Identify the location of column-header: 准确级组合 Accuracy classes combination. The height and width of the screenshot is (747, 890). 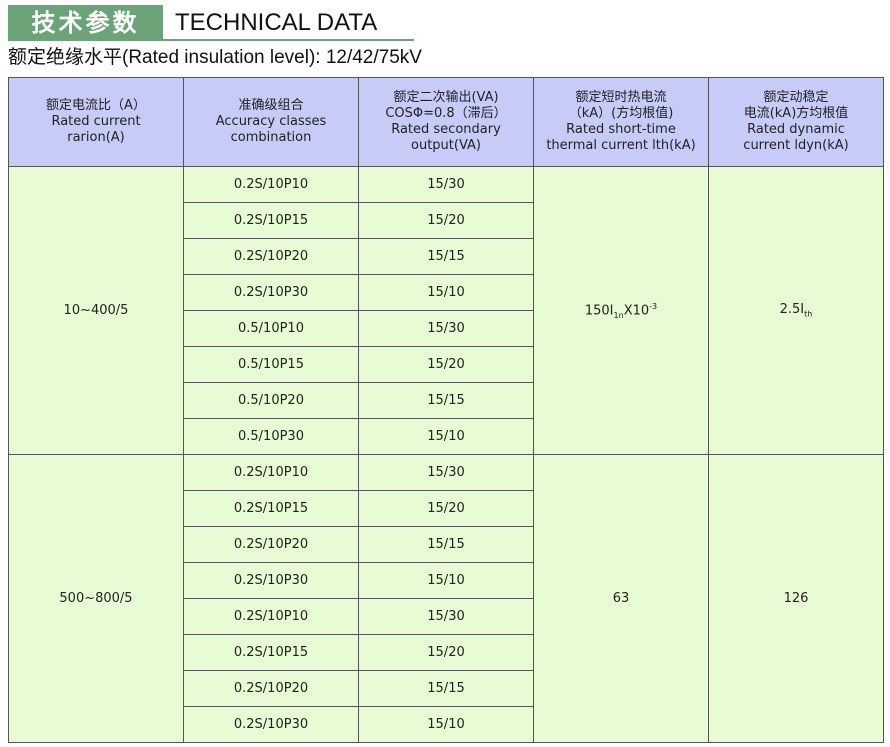
(271, 122).